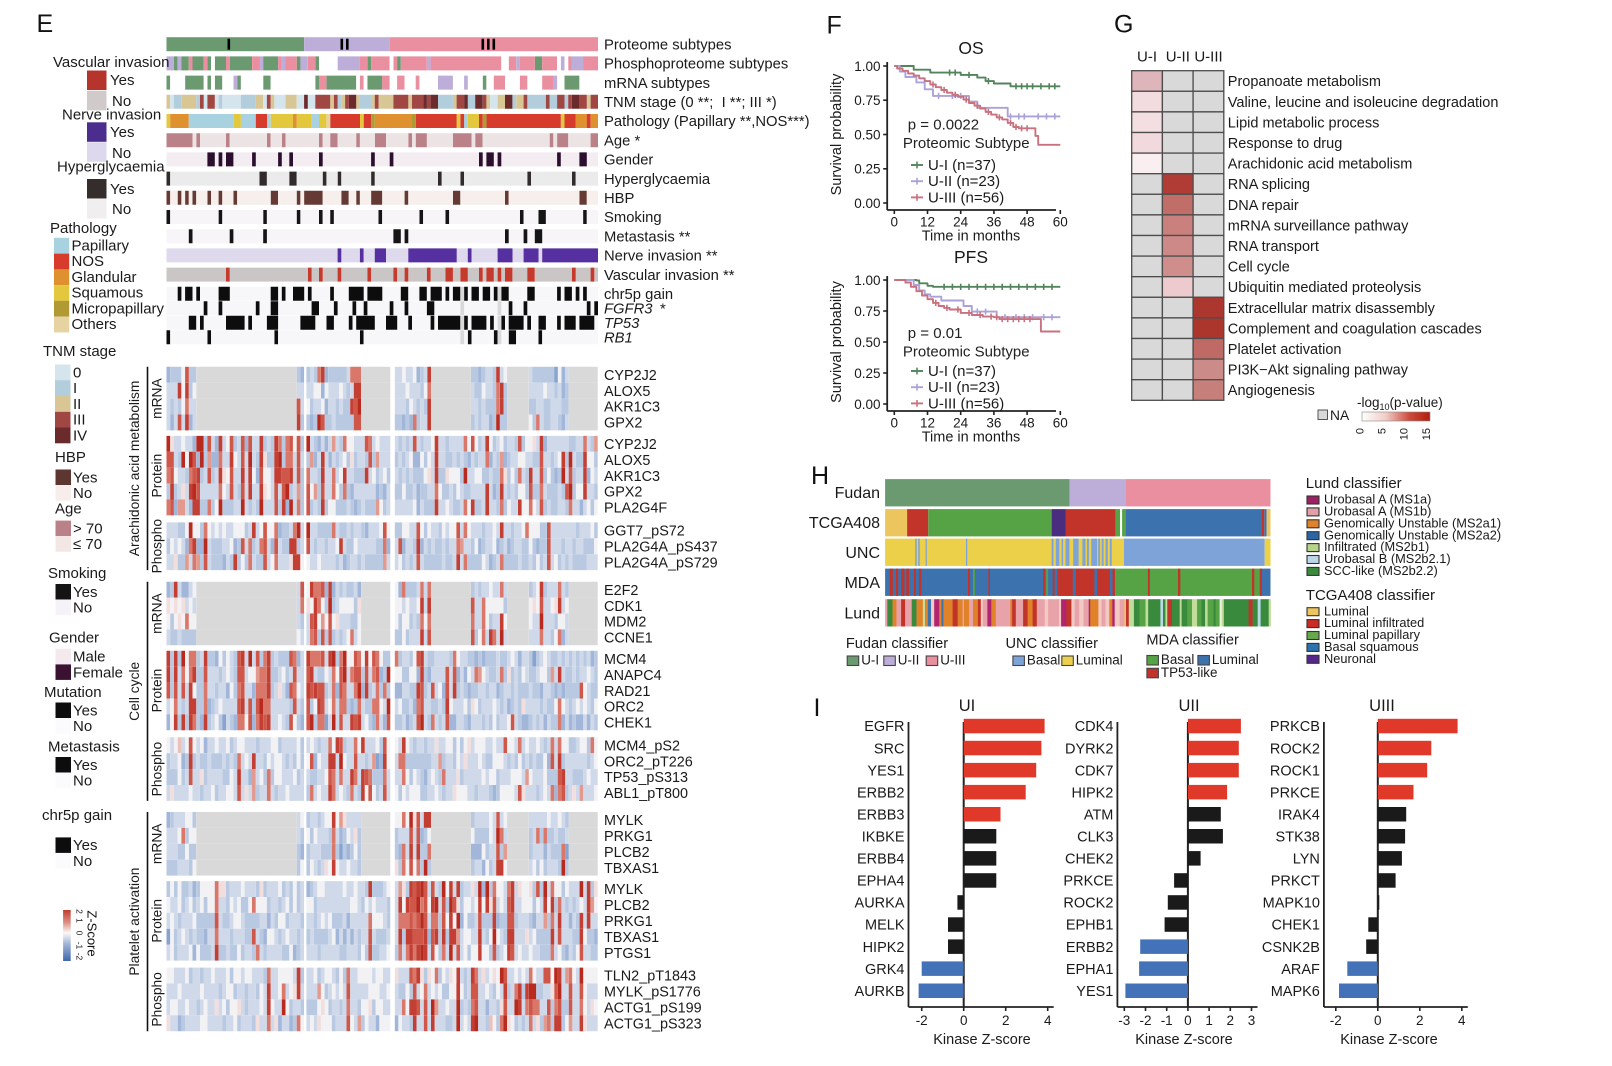 This screenshot has height=1066, width=1612. I want to click on svg-text: Metastasis, so click(84, 747).